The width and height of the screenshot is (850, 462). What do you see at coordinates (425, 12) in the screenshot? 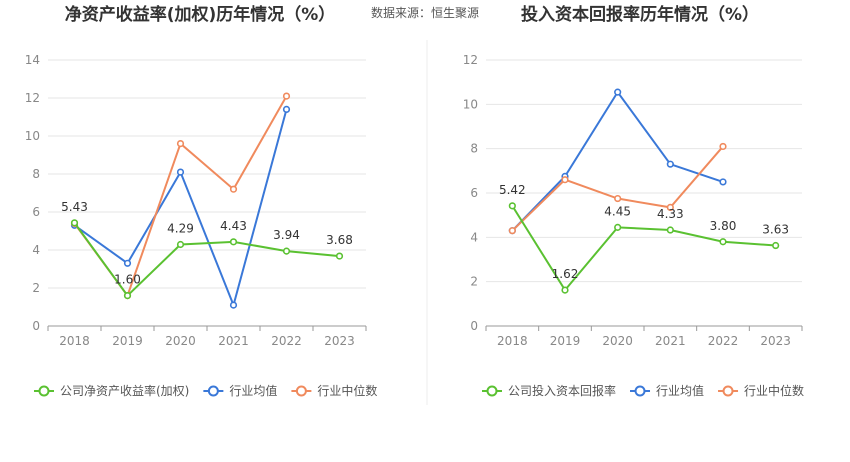
I see `source-label: 数据来源：恒生聚源` at bounding box center [425, 12].